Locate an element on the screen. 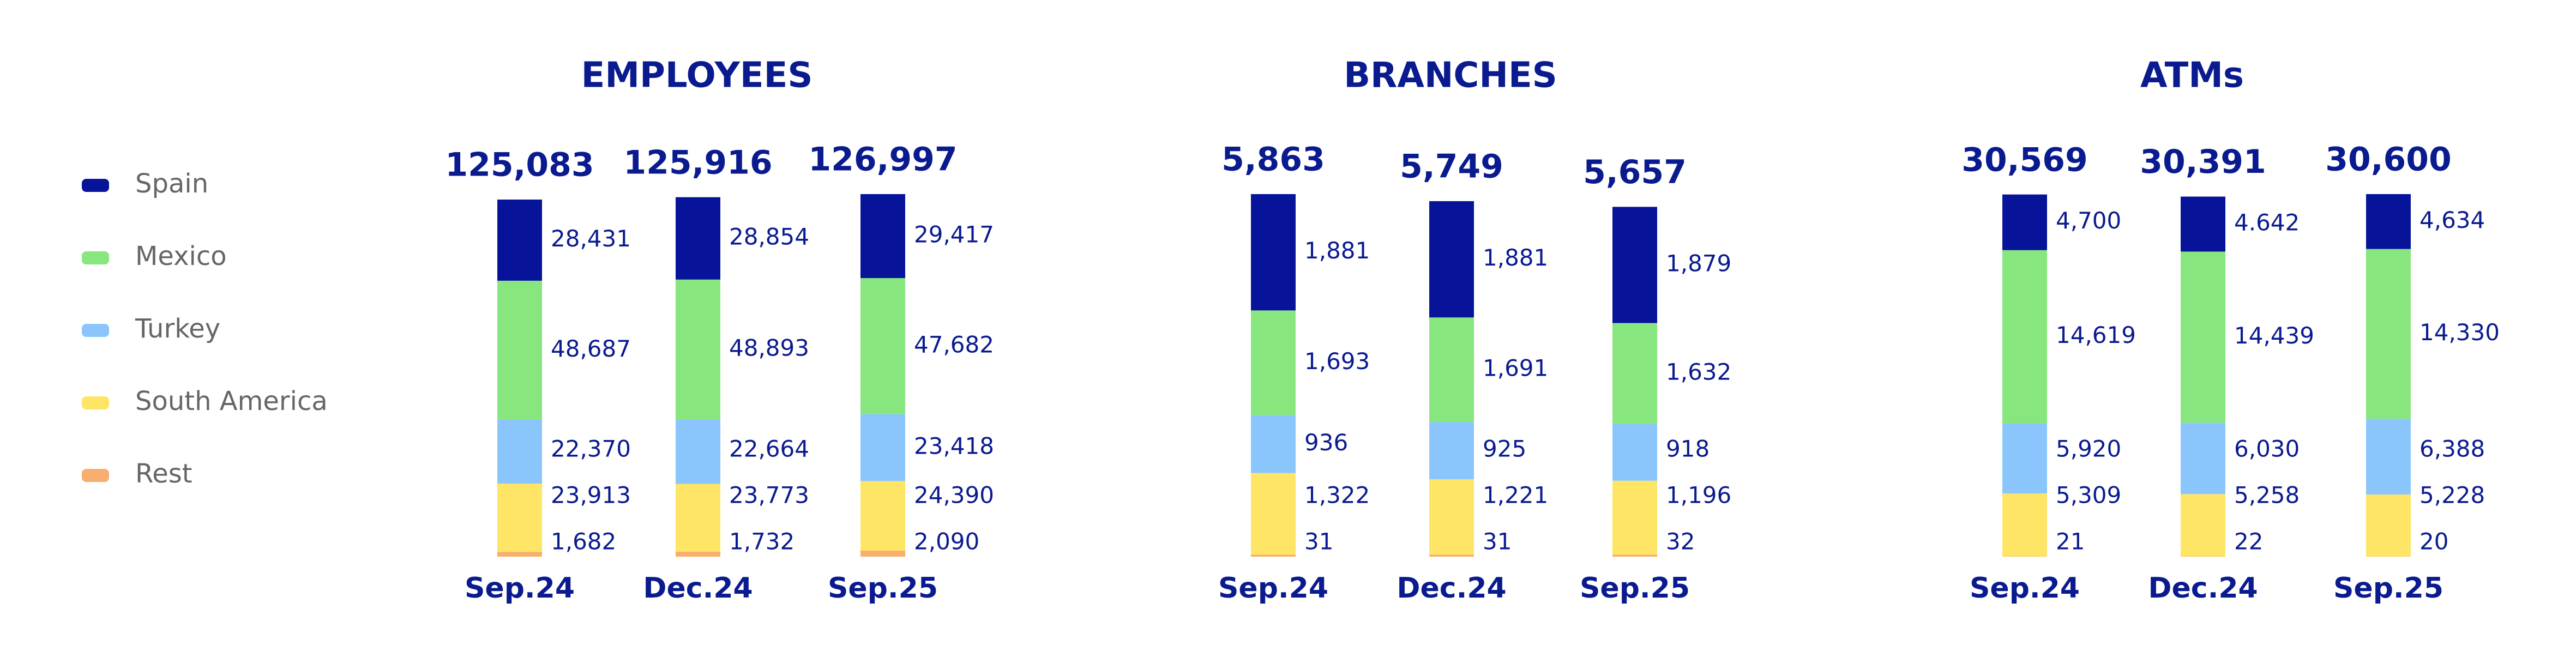 Image resolution: width=2576 pixels, height=651 pixels. value-label: 20 is located at coordinates (2433, 541).